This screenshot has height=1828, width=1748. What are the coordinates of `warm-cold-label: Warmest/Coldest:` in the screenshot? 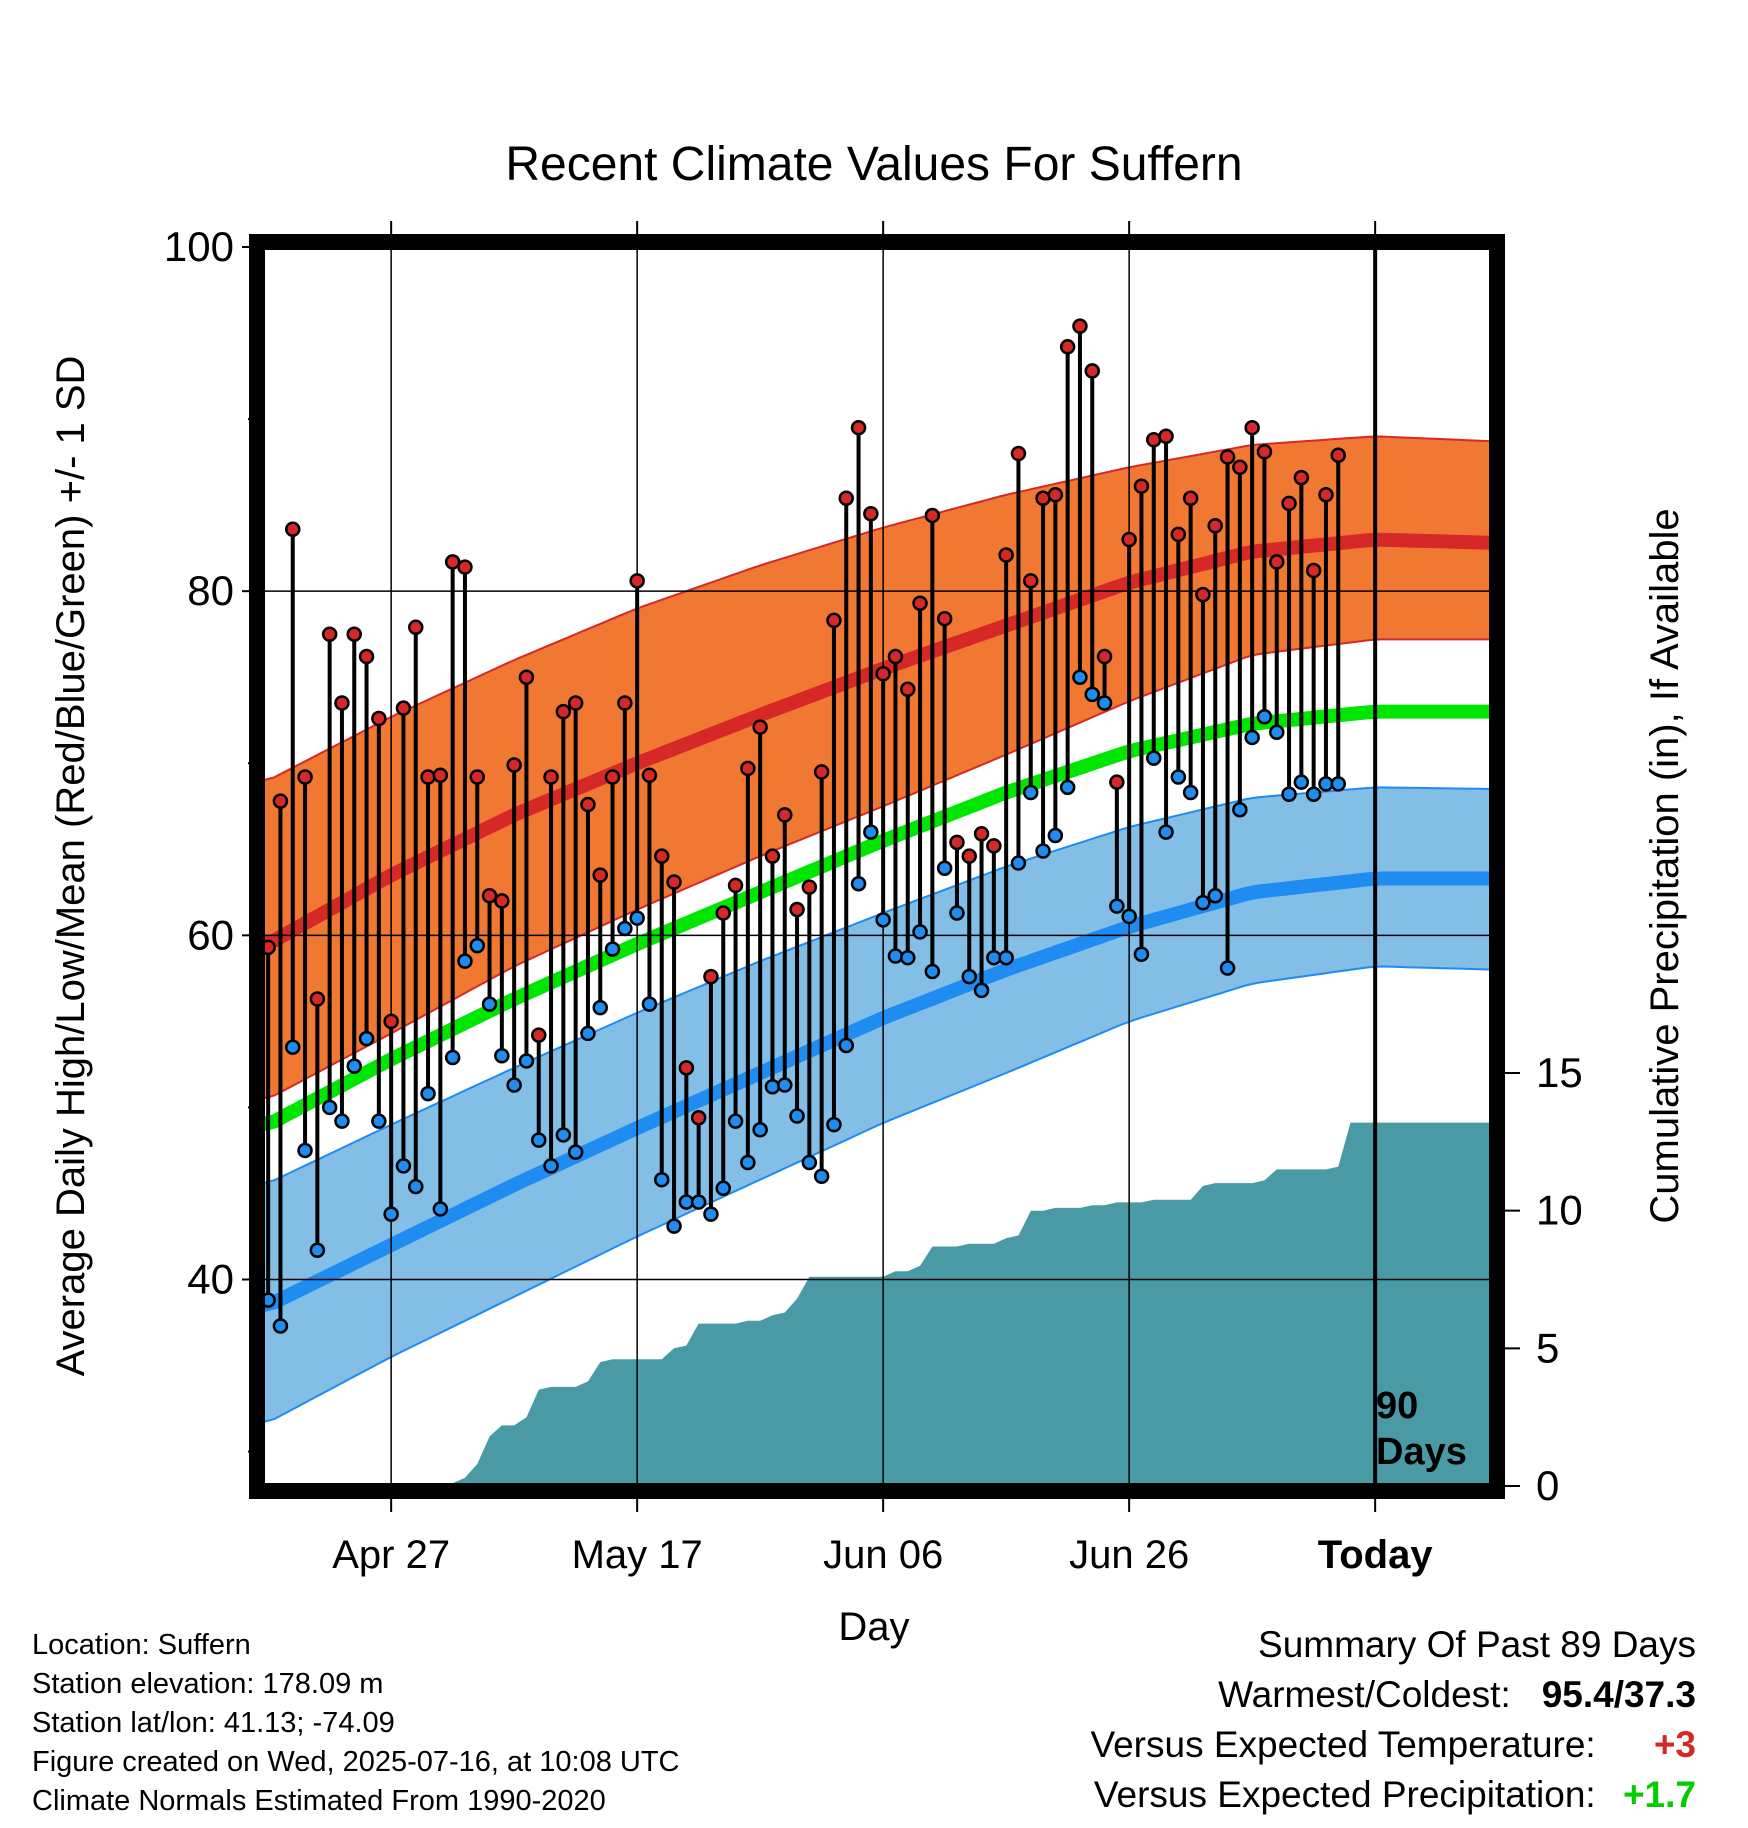 It's located at (1364, 1694).